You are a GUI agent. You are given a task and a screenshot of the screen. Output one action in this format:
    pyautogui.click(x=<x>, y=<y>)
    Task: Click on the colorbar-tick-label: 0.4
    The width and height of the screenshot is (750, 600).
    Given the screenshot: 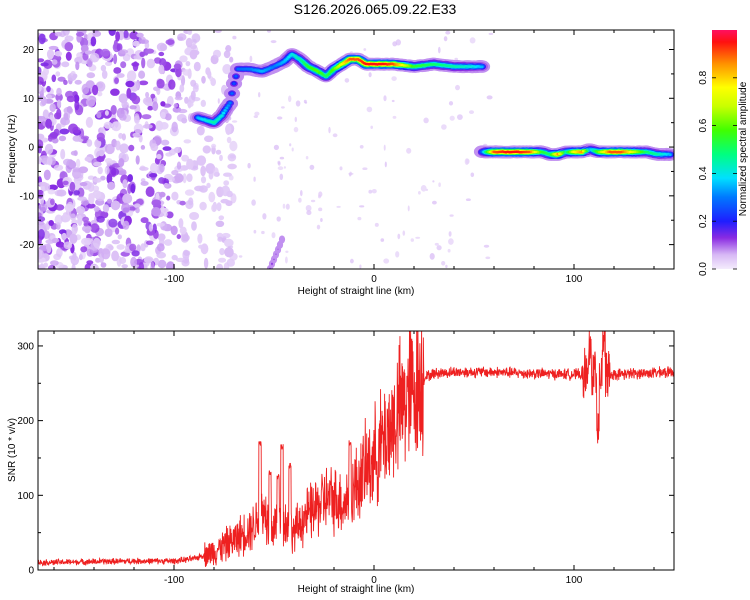 What is the action you would take?
    pyautogui.click(x=703, y=173)
    